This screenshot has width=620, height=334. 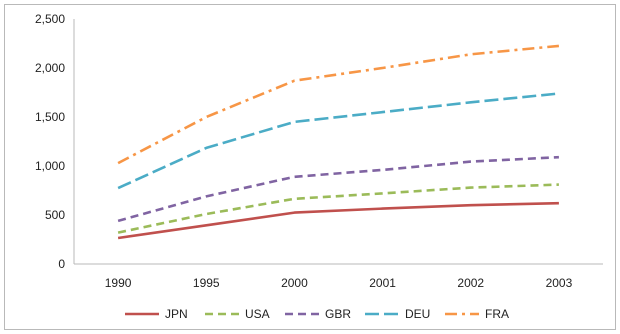 What do you see at coordinates (294, 283) in the screenshot?
I see `x-tick-label: 2000` at bounding box center [294, 283].